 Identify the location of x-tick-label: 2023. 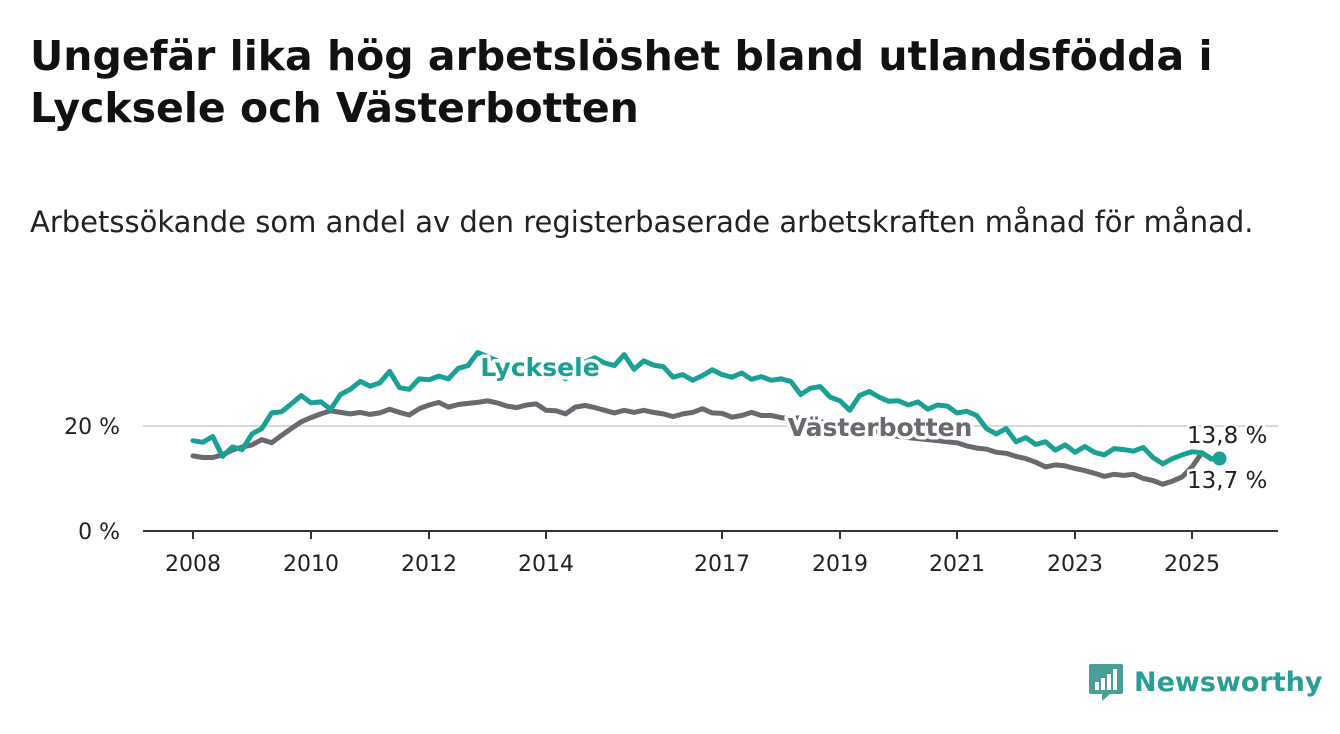
(1075, 564).